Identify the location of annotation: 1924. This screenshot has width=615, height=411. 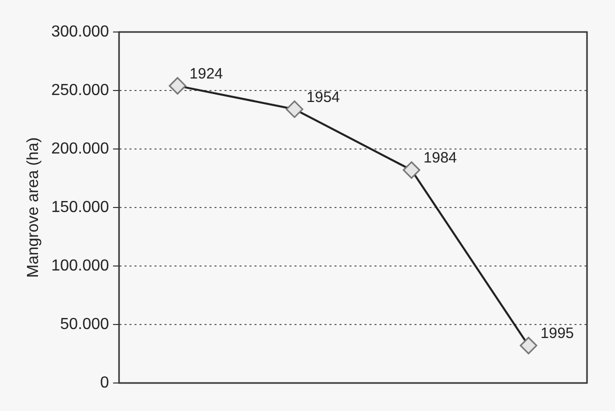
(206, 73).